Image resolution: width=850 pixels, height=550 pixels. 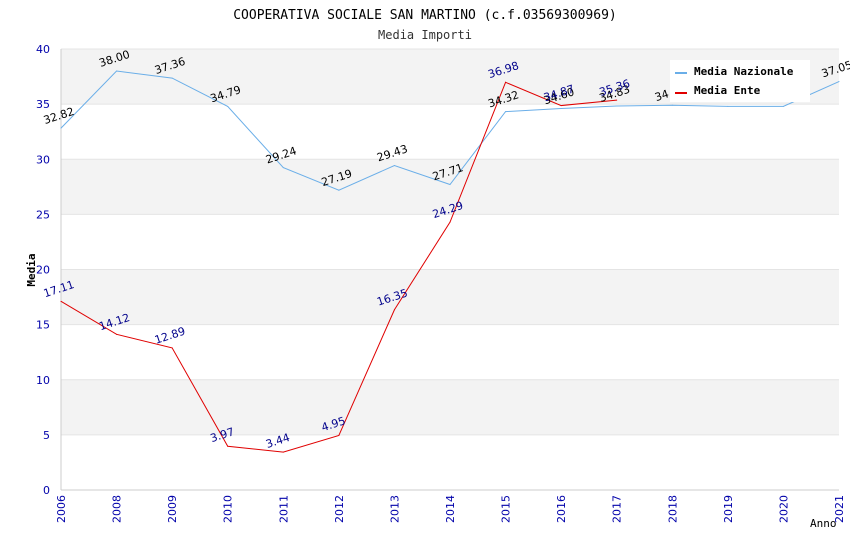 What do you see at coordinates (728, 509) in the screenshot?
I see `x-tick-label: 2019` at bounding box center [728, 509].